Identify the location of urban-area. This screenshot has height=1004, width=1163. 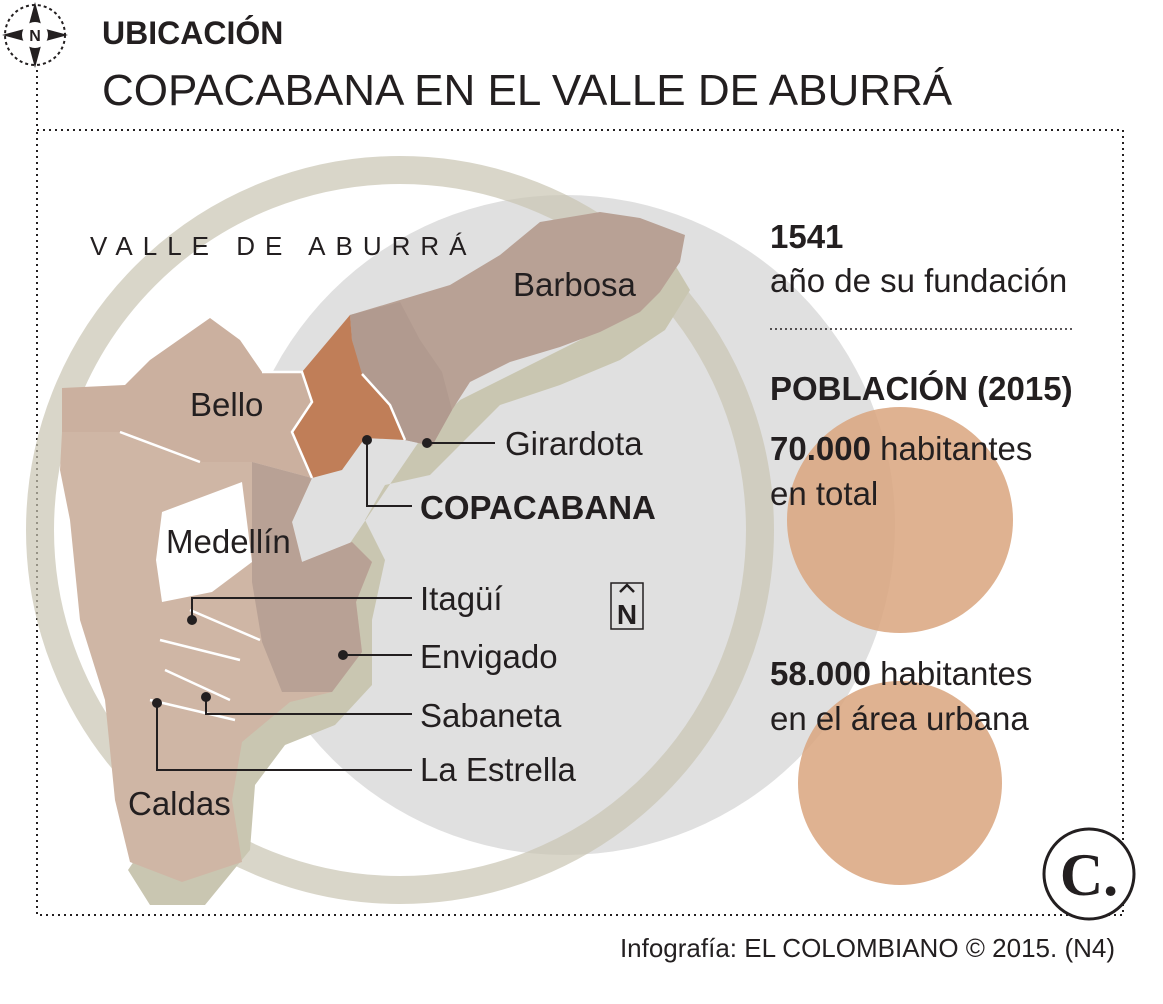
(204, 542).